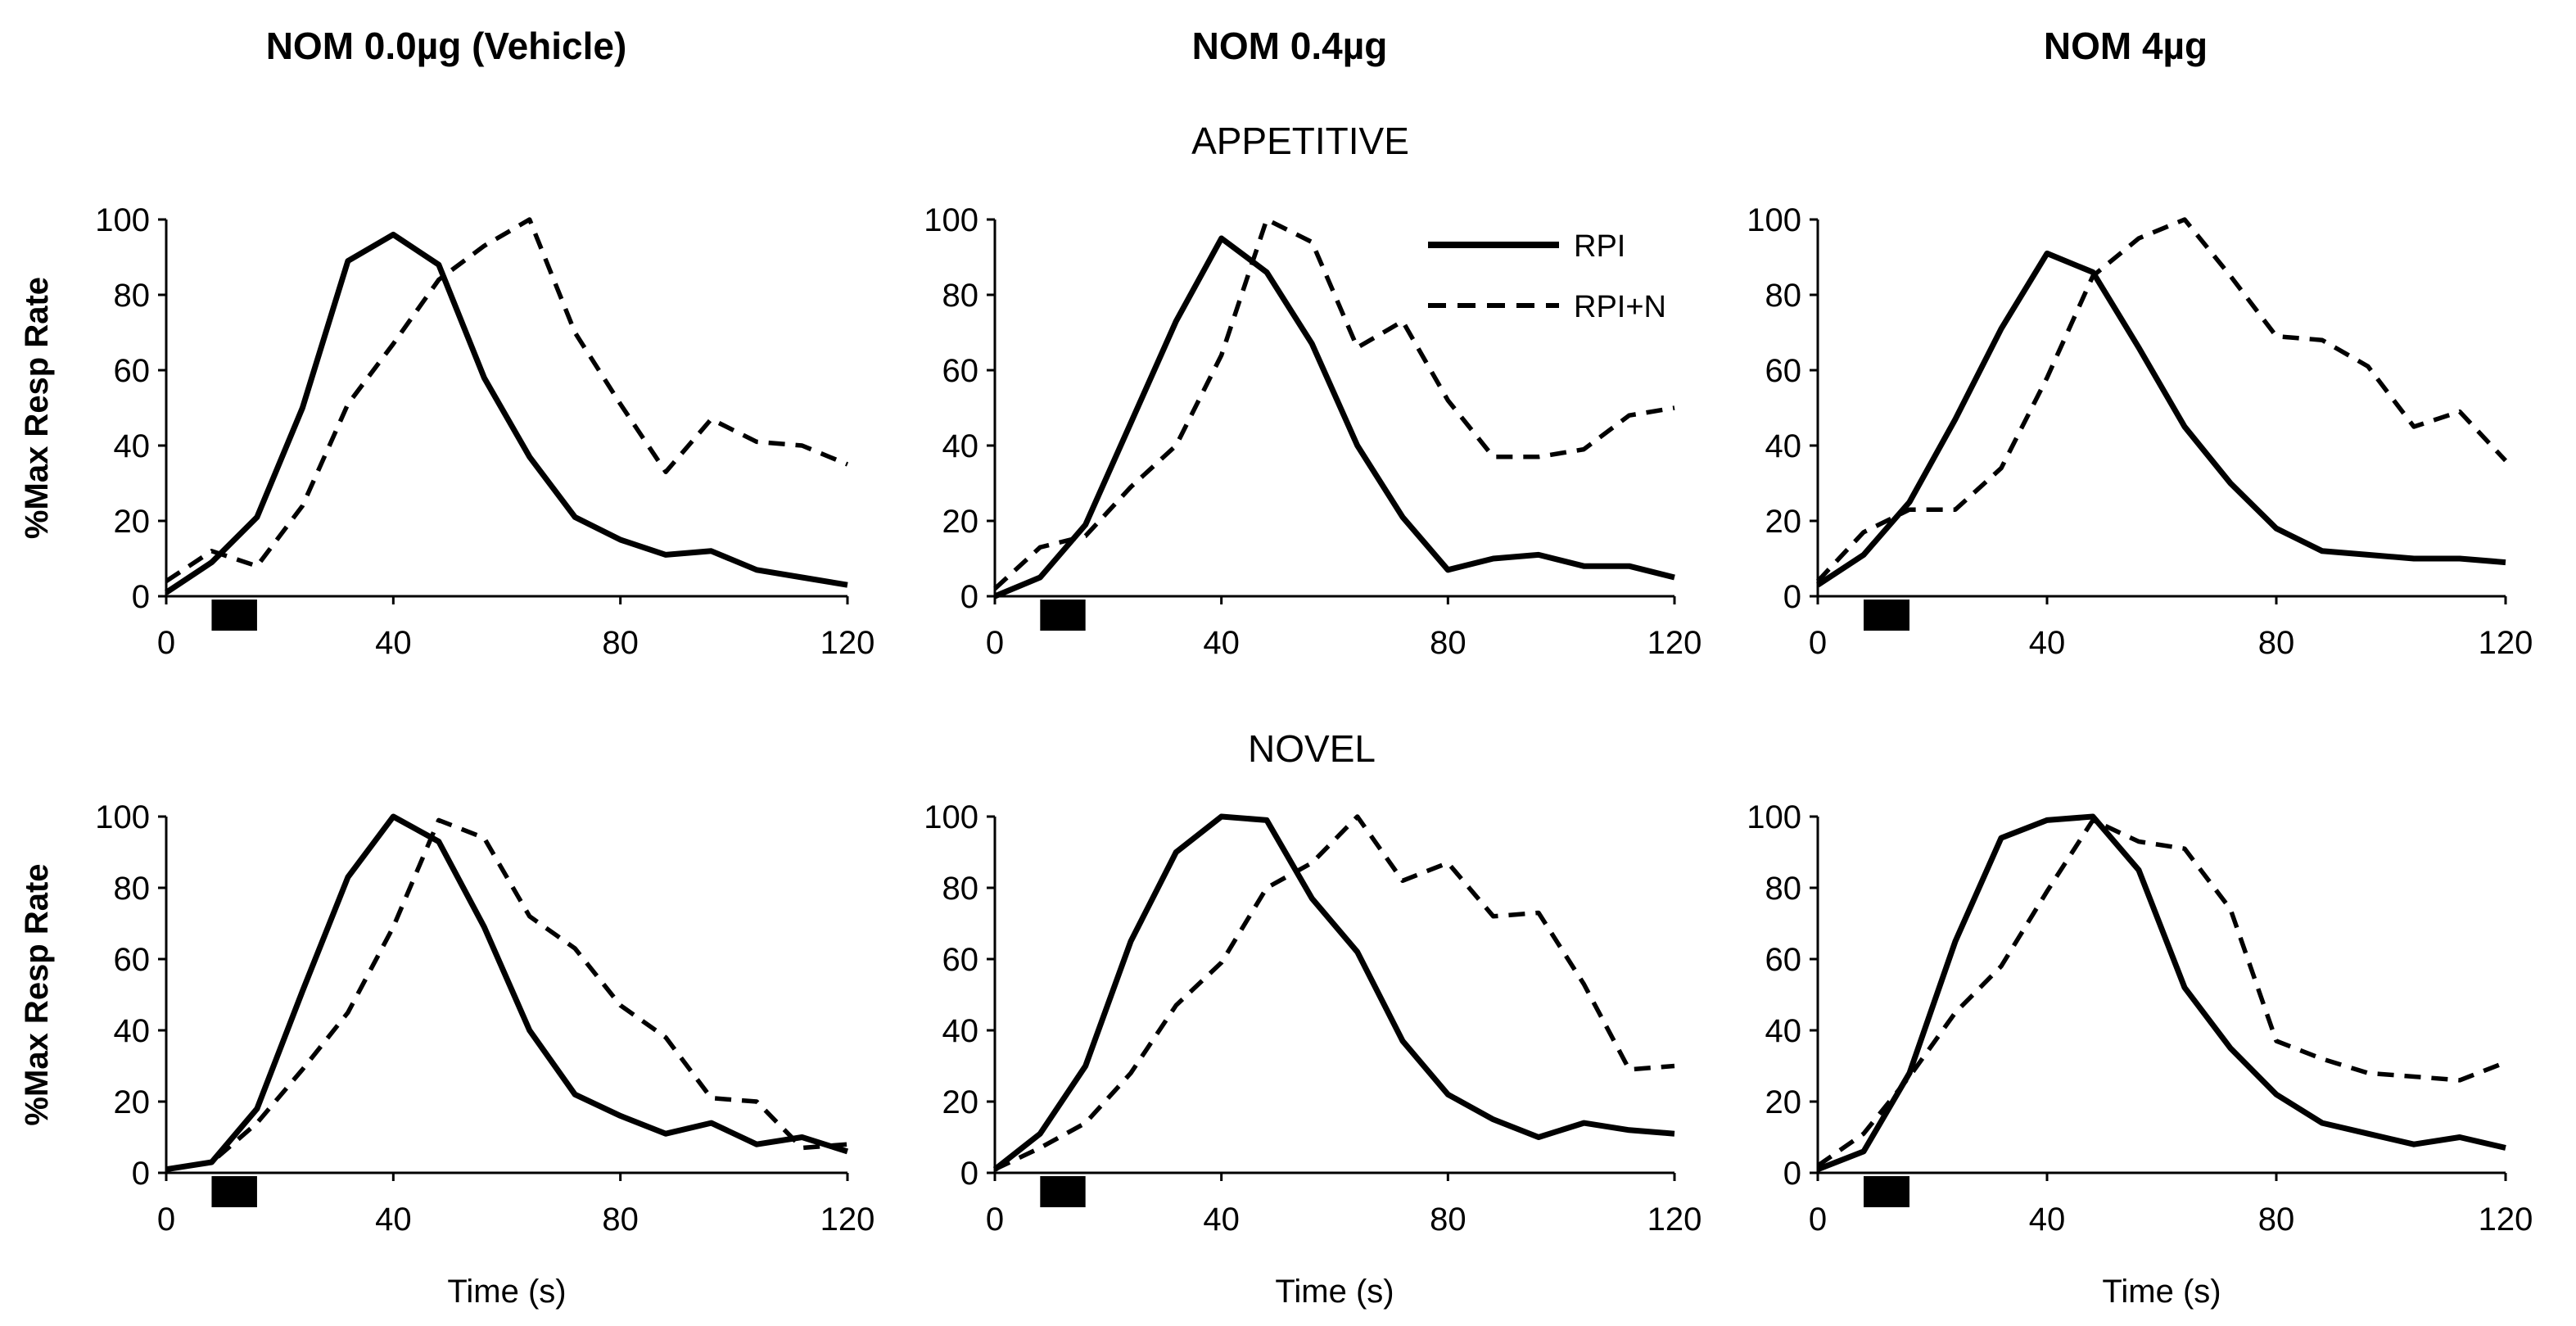  Describe the element at coordinates (1312, 749) in the screenshot. I see `row-title-novel: NOVEL` at that location.